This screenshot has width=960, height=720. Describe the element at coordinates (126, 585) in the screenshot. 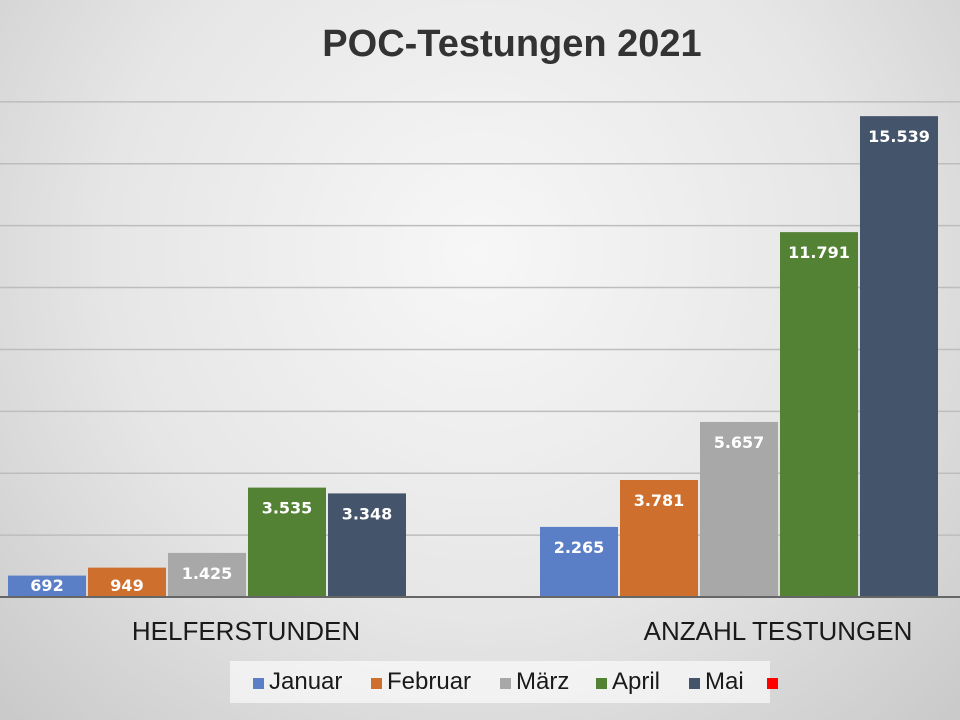

I see `data-label: 949` at that location.